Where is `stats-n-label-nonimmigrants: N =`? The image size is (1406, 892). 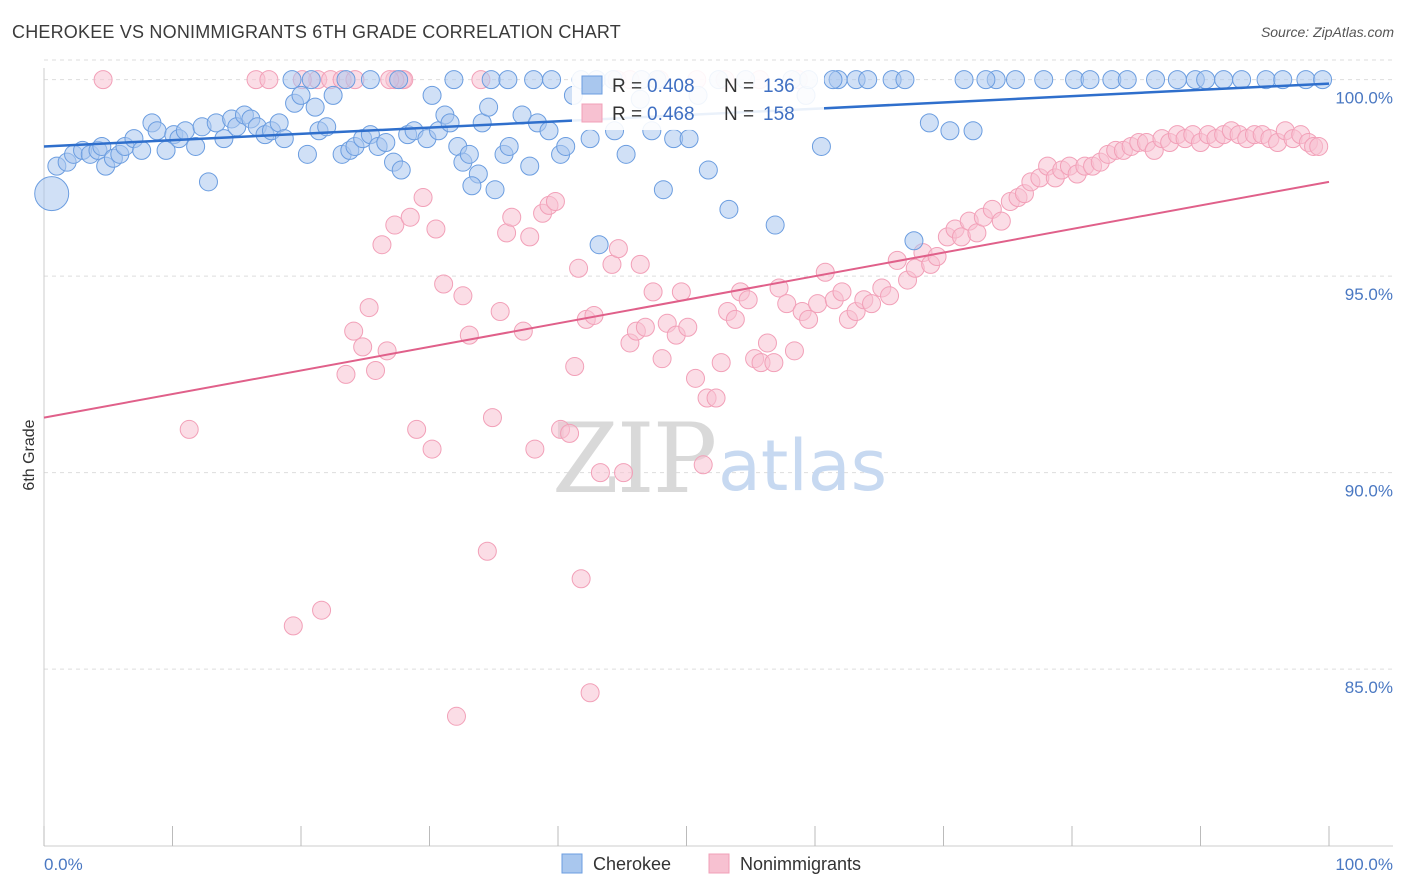 stats-n-label-nonimmigrants: N = is located at coordinates (739, 114).